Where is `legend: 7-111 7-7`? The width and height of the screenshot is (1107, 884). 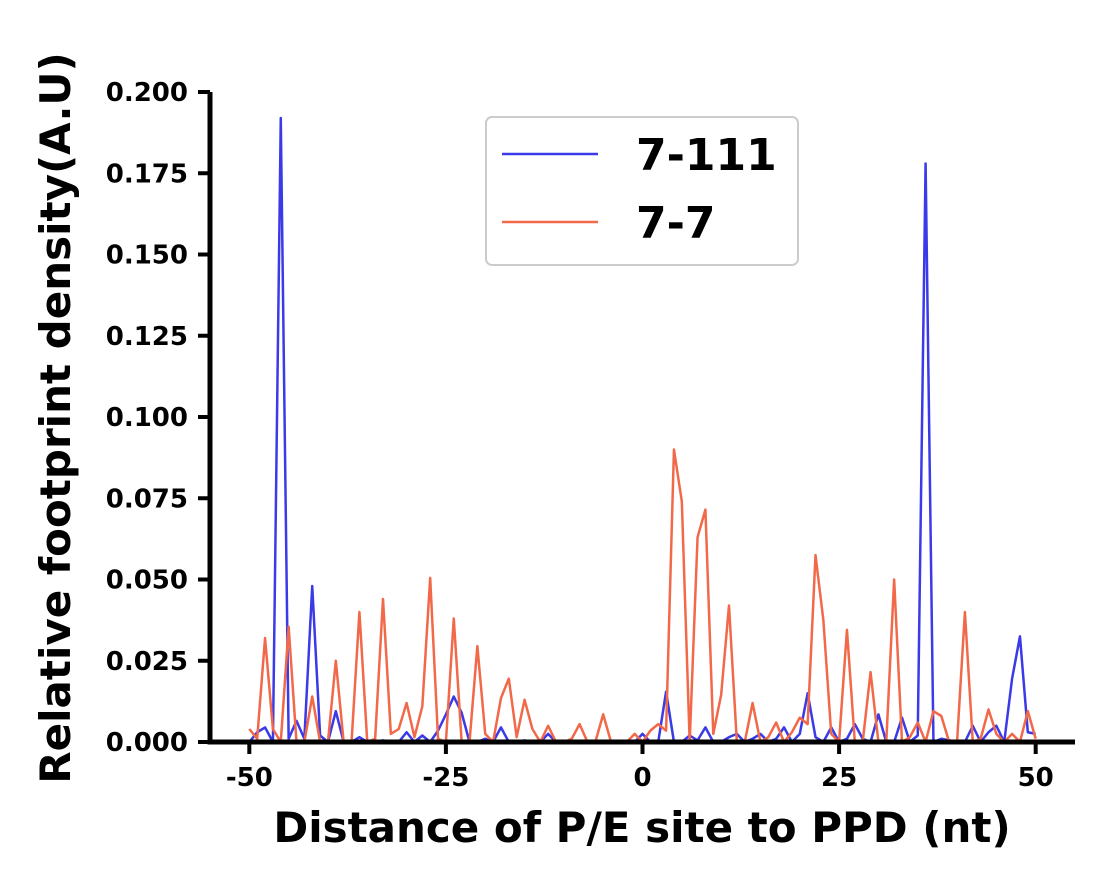
legend: 7-111 7-7 is located at coordinates (642, 191).